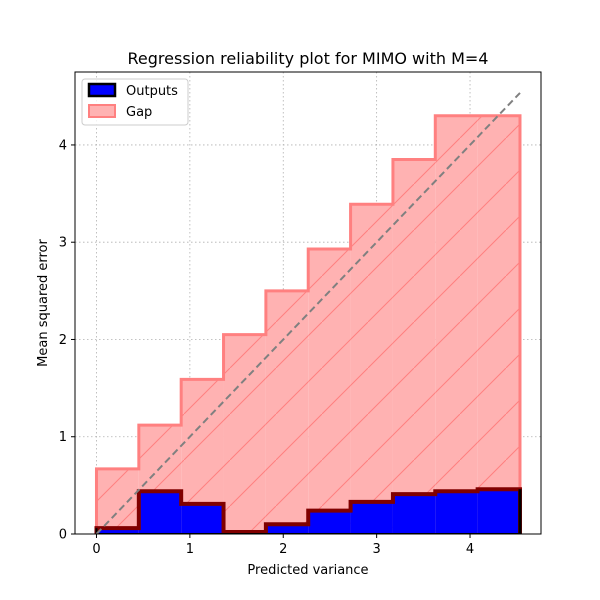 Image resolution: width=600 pixels, height=600 pixels. What do you see at coordinates (63, 340) in the screenshot?
I see `y-tick-label: 2` at bounding box center [63, 340].